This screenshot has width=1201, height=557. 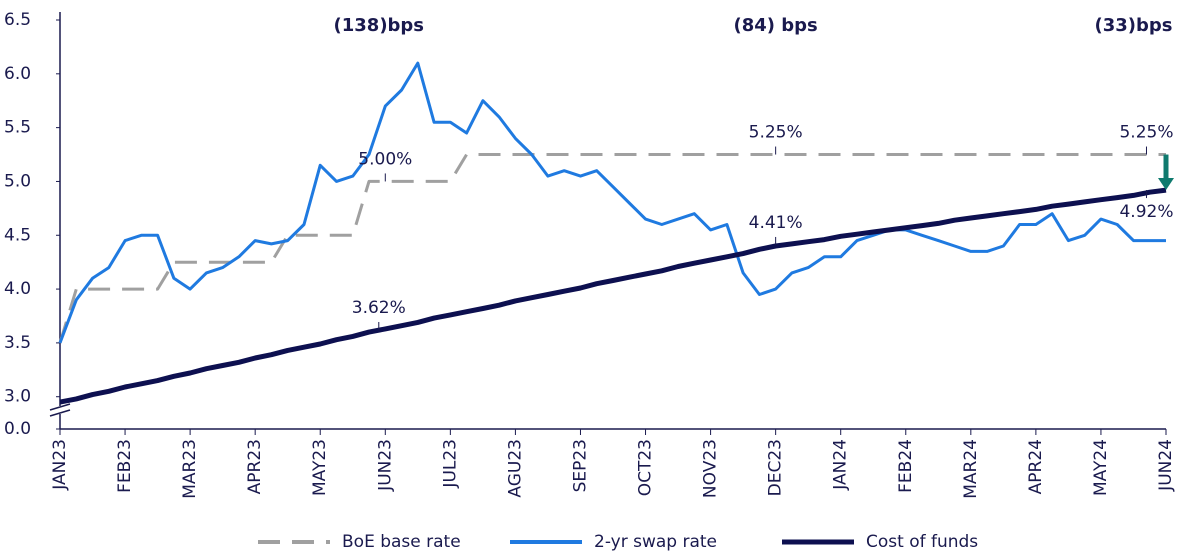 I want to click on x-tick-label: JUN24, so click(x=1166, y=465).